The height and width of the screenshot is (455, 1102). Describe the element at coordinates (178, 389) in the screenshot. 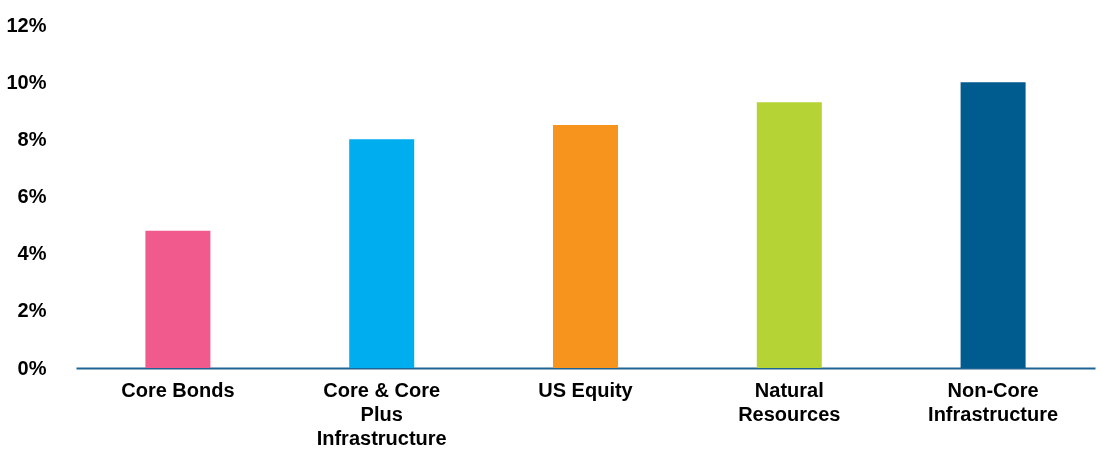

I see `x-tick-label: Core Bonds` at that location.